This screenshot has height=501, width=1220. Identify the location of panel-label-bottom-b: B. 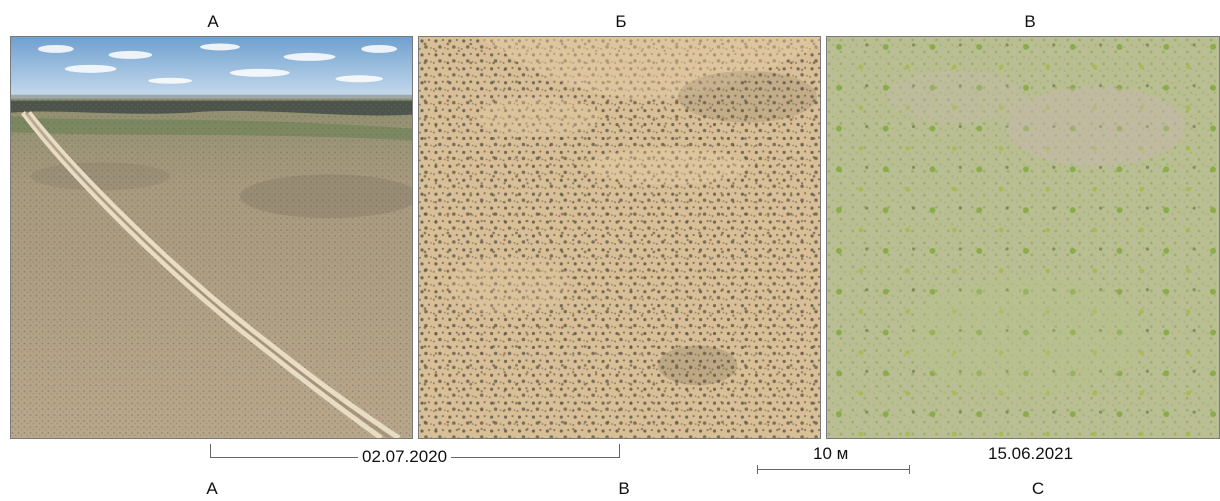
(624, 488).